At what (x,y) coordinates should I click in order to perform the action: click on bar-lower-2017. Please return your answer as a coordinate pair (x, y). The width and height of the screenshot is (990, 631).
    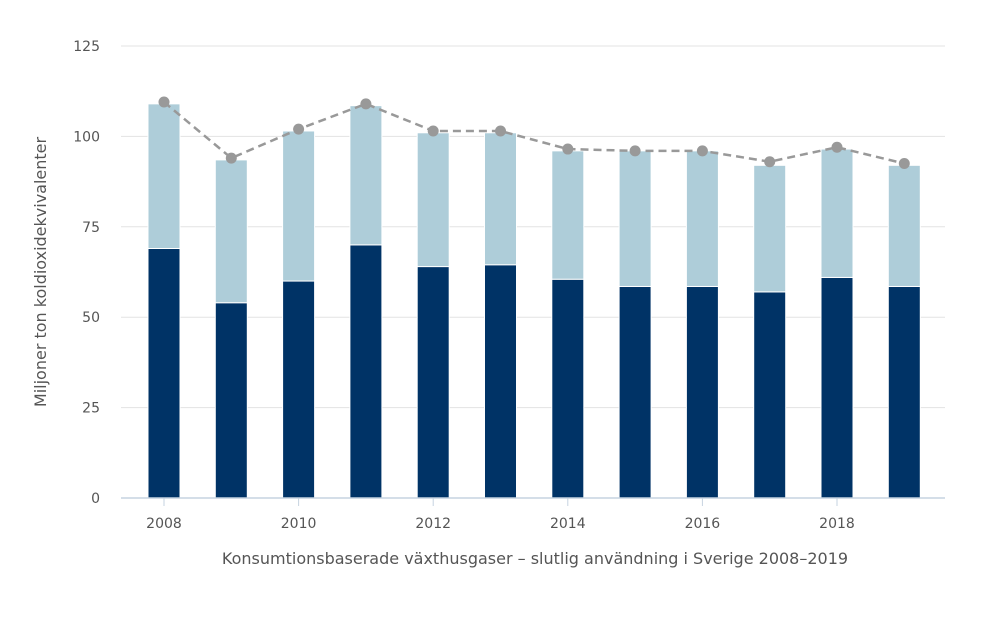
    Looking at the image, I should click on (770, 395).